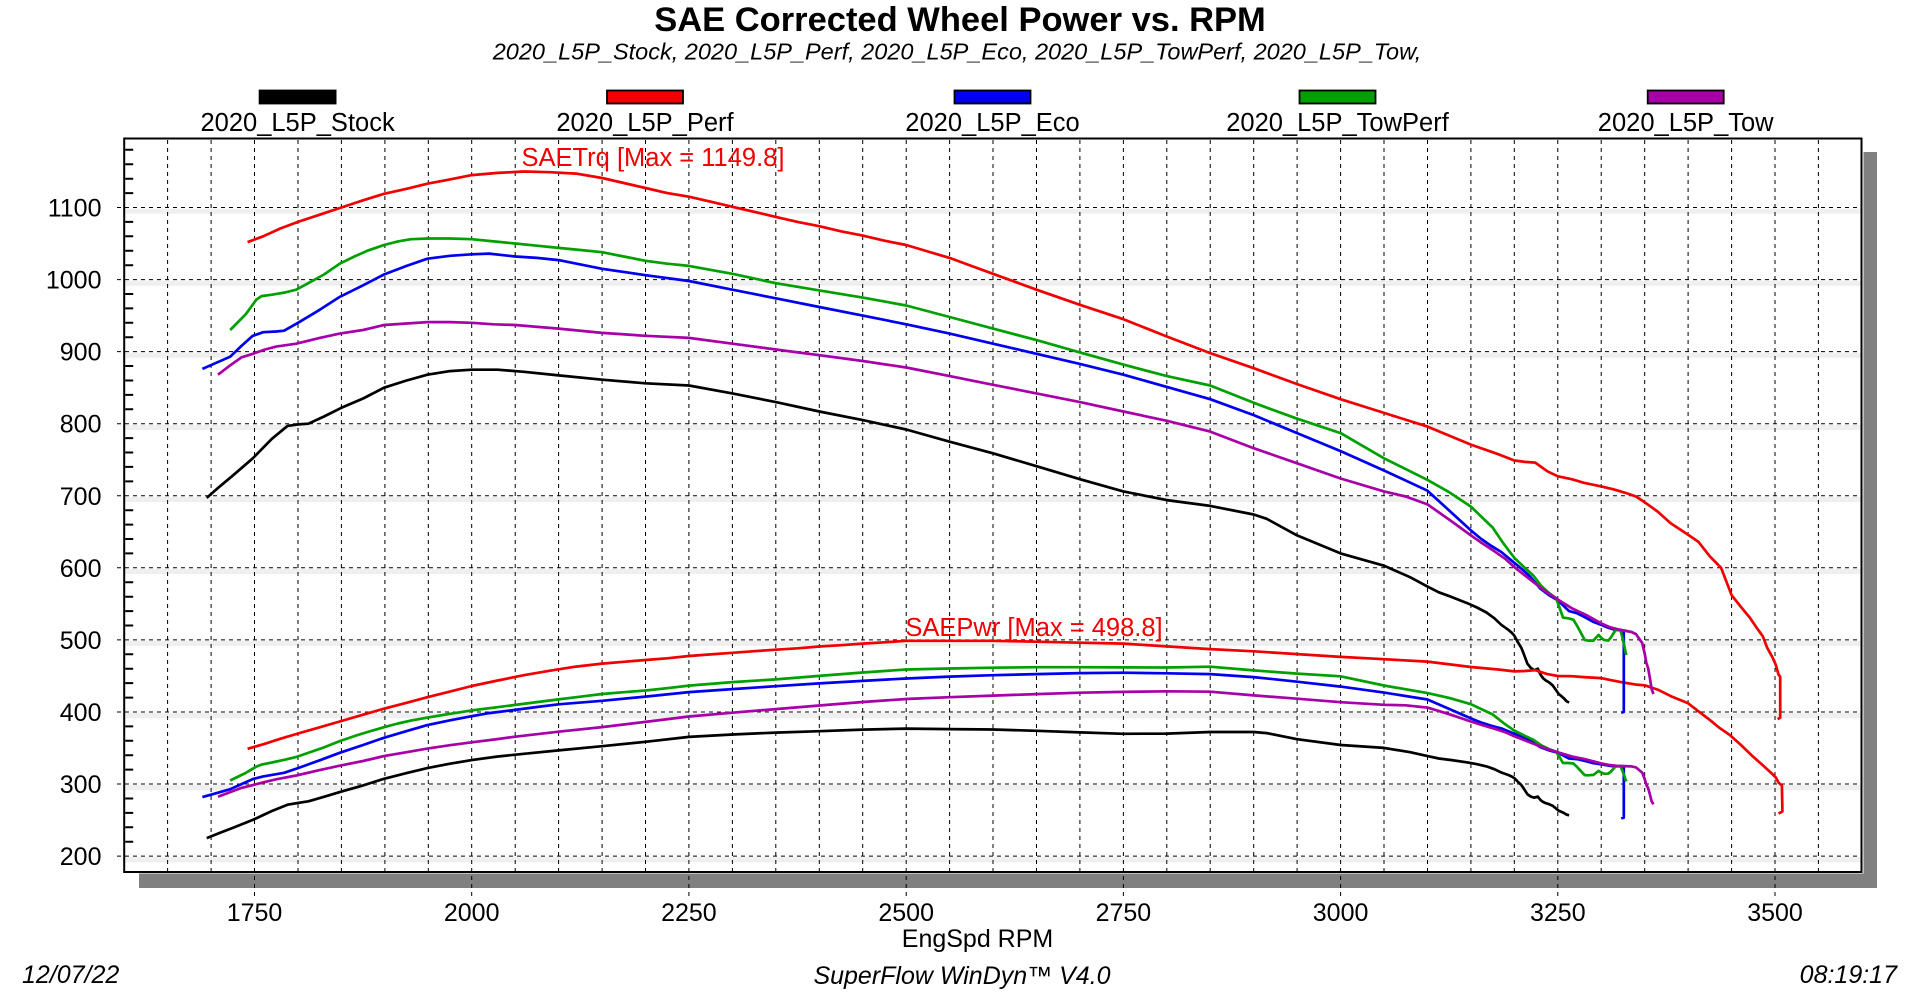  I want to click on svg-text: 08:19:17, so click(1849, 975).